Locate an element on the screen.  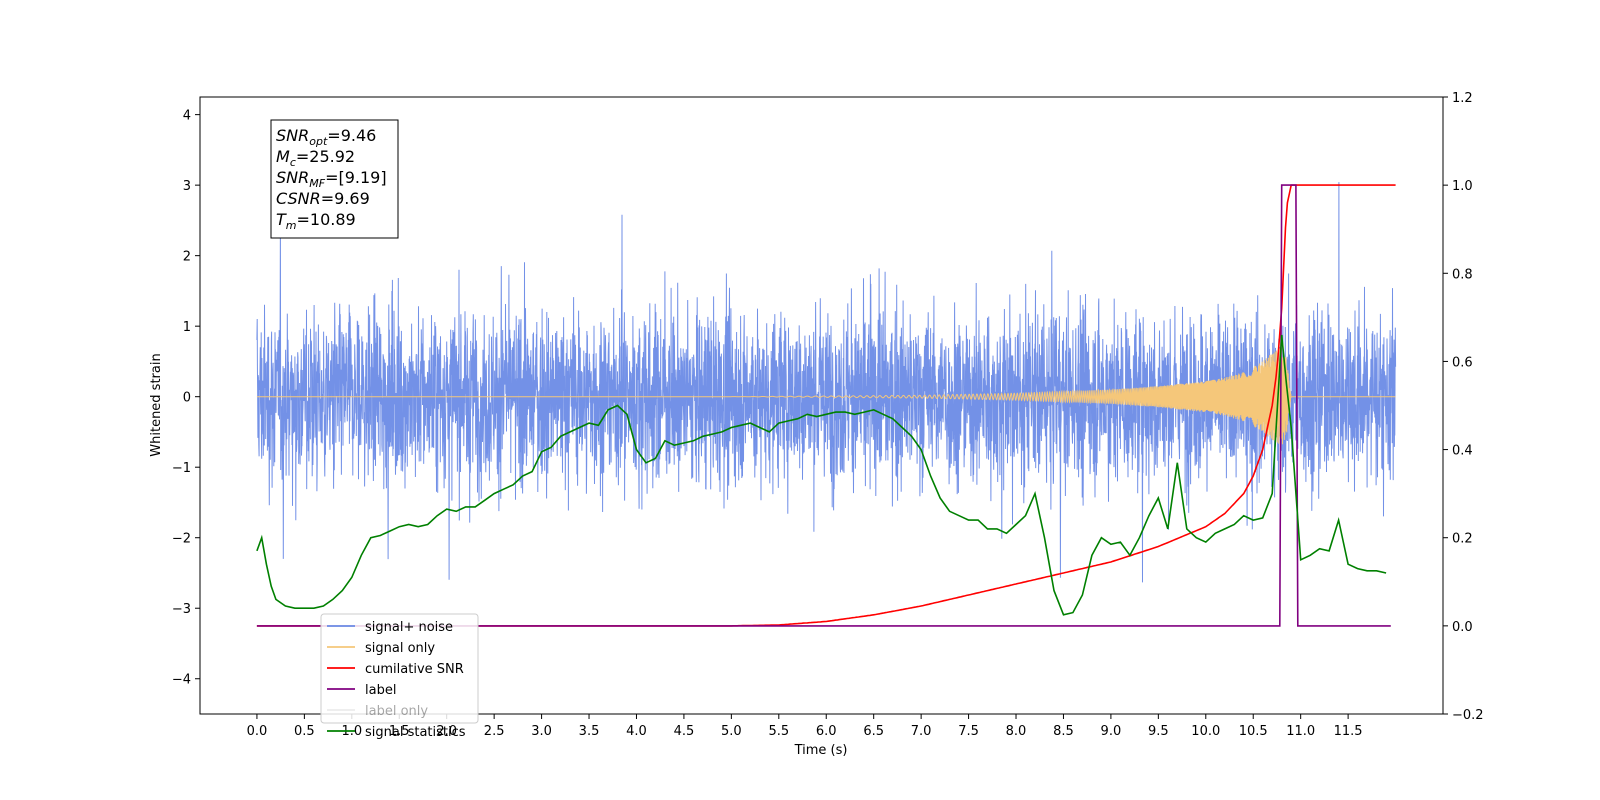
y-axis: −4 −3 −2 −1 0 1 2 3 4 is located at coordinates (186, 398).